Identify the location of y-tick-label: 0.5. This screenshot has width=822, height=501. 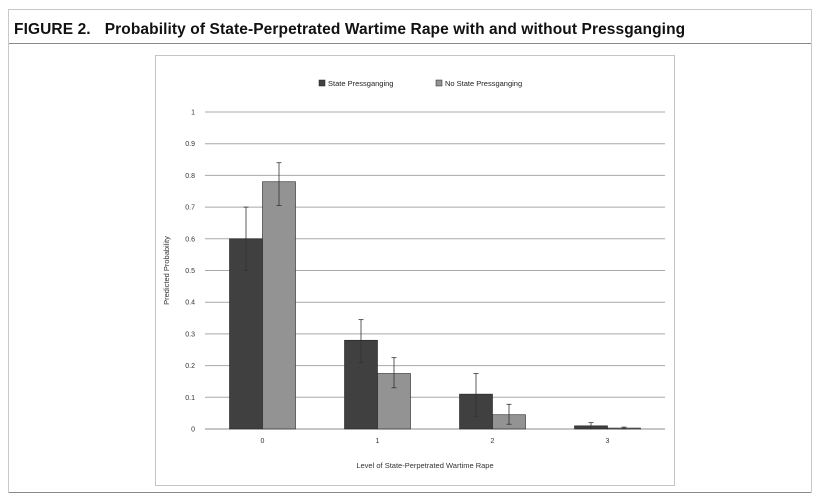
(190, 271).